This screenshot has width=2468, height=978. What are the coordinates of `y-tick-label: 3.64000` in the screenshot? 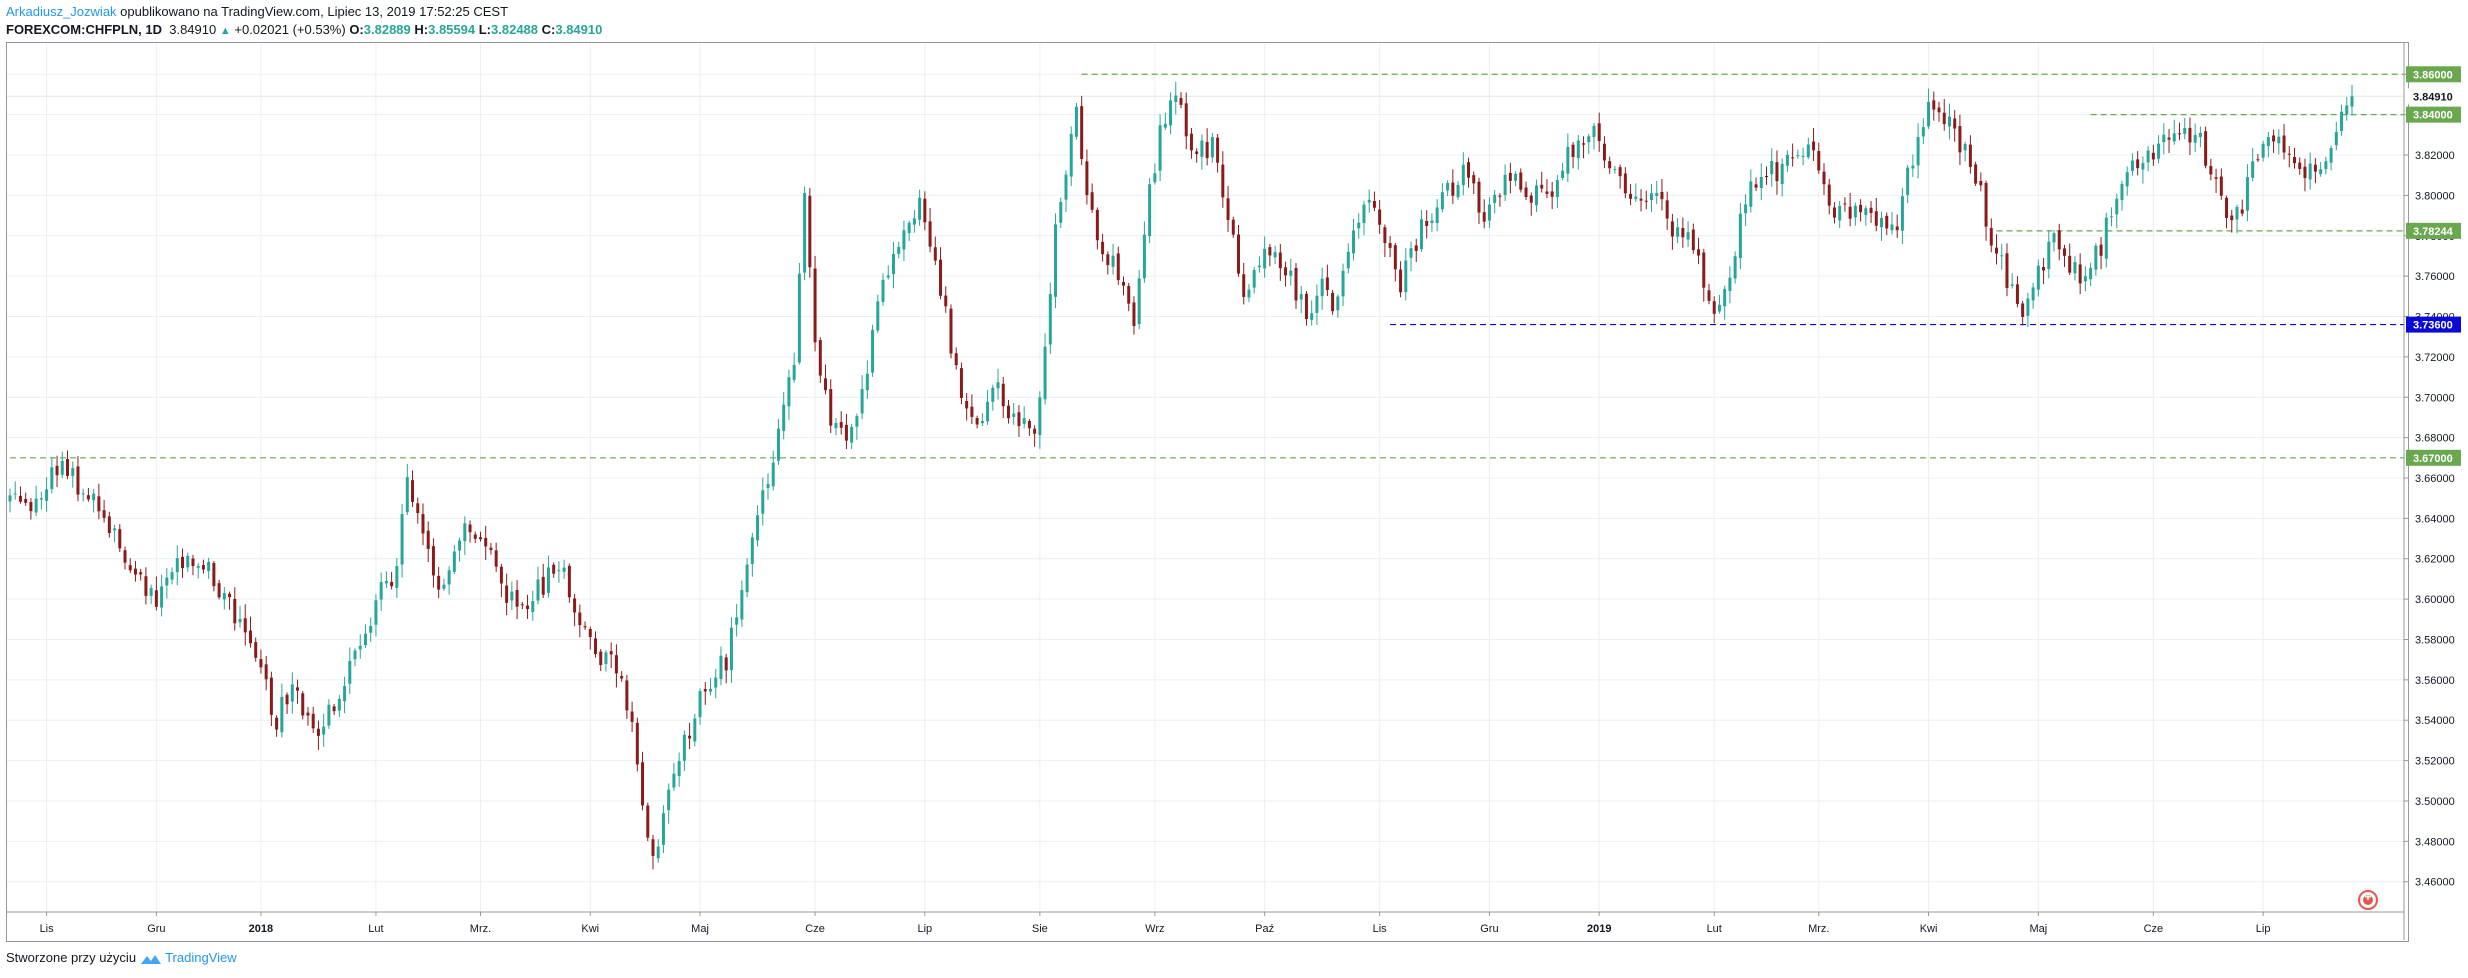 It's located at (2435, 519).